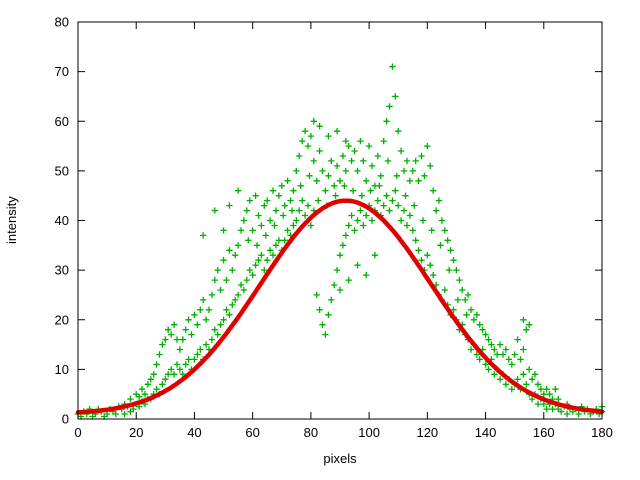  I want to click on x-tick-label: 180, so click(602, 432).